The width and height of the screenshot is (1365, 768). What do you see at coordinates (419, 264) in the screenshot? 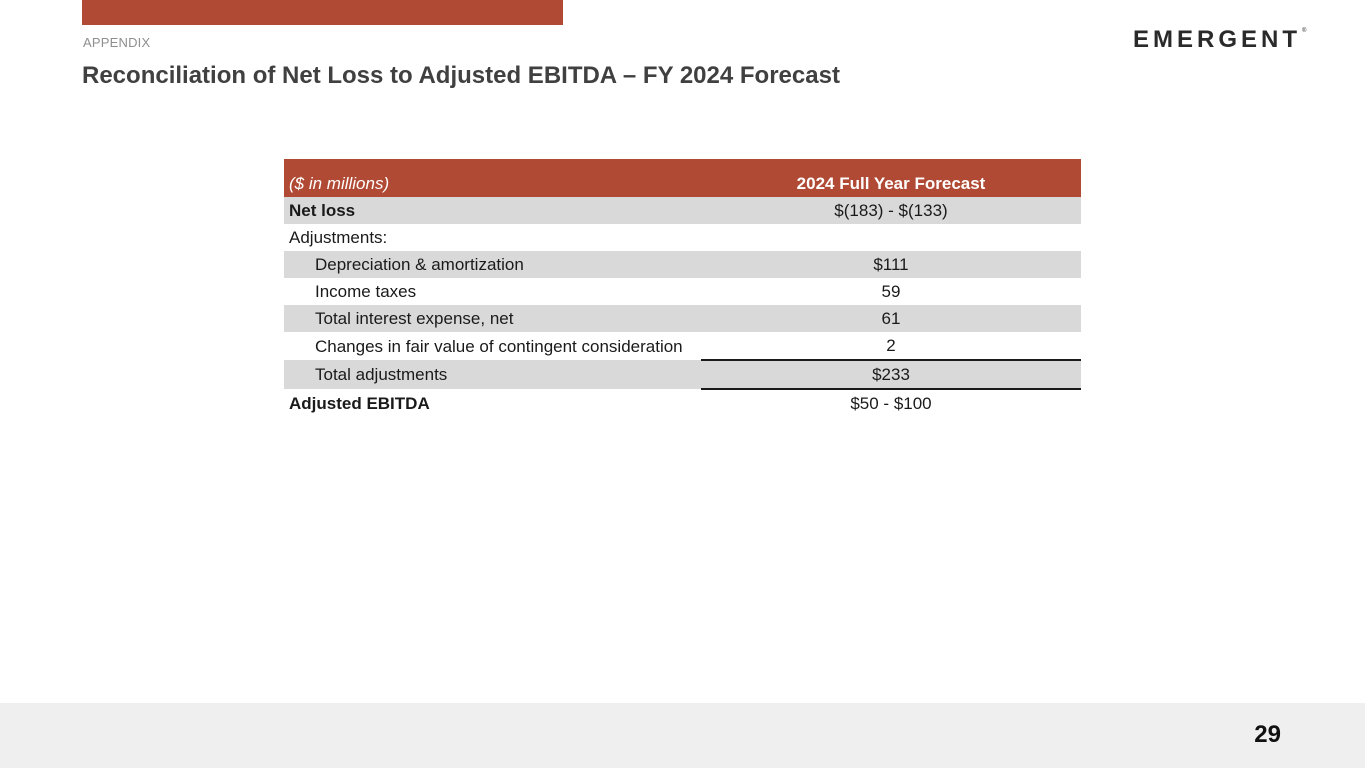
I see `row-label: Depreciation & amortization` at bounding box center [419, 264].